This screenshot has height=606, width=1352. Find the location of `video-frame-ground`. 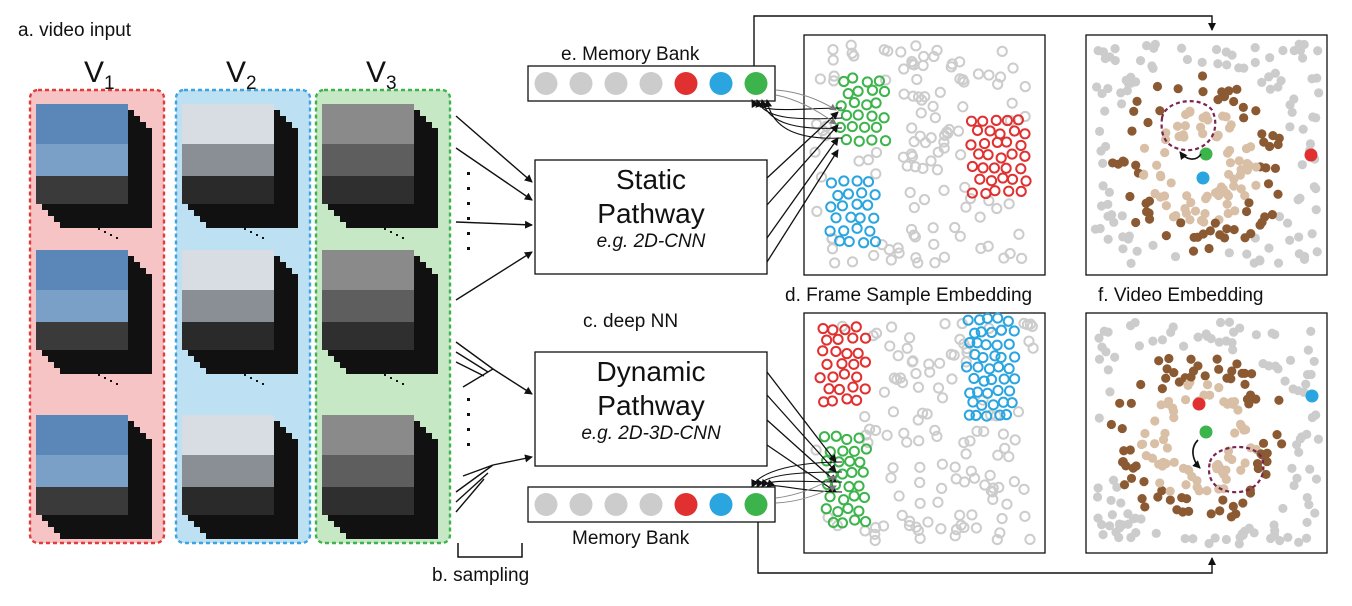

video-frame-ground is located at coordinates (368, 501).